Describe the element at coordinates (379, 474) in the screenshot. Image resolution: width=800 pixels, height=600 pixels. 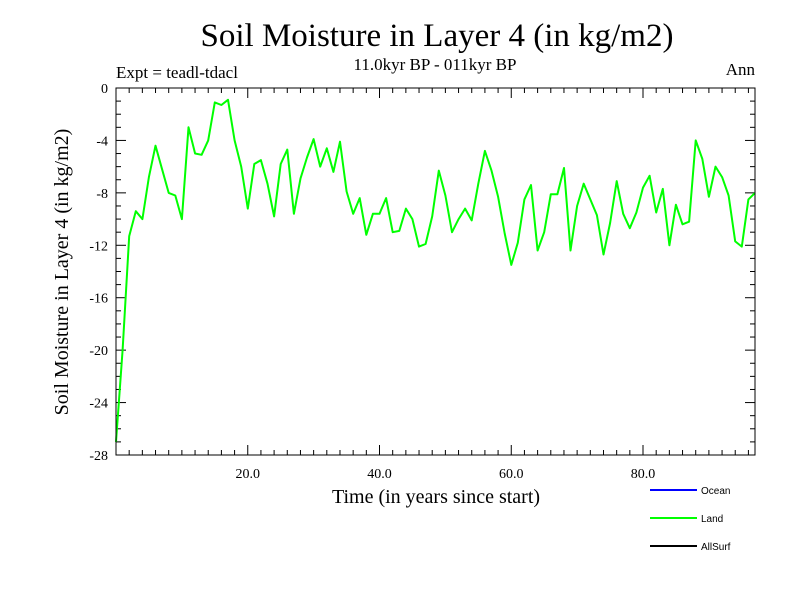
I see `x-tick-label: 40.0` at that location.